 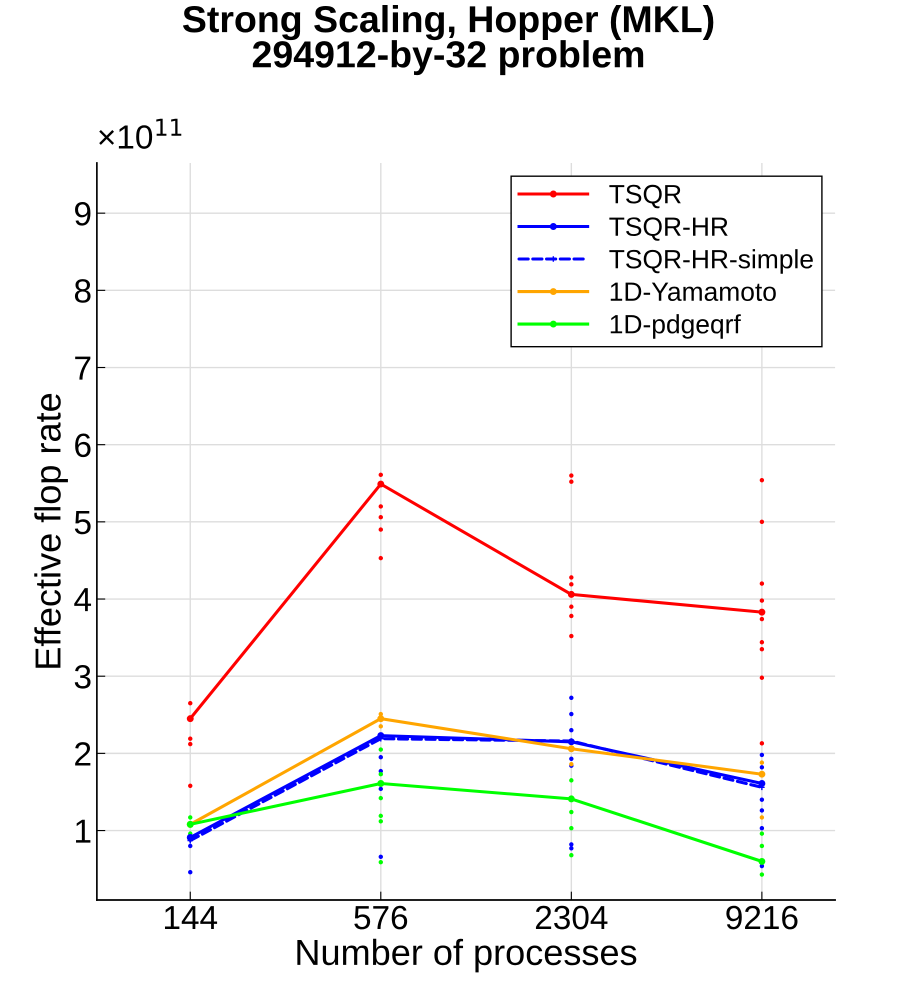 I want to click on legend-label: TSQR, so click(x=645, y=196).